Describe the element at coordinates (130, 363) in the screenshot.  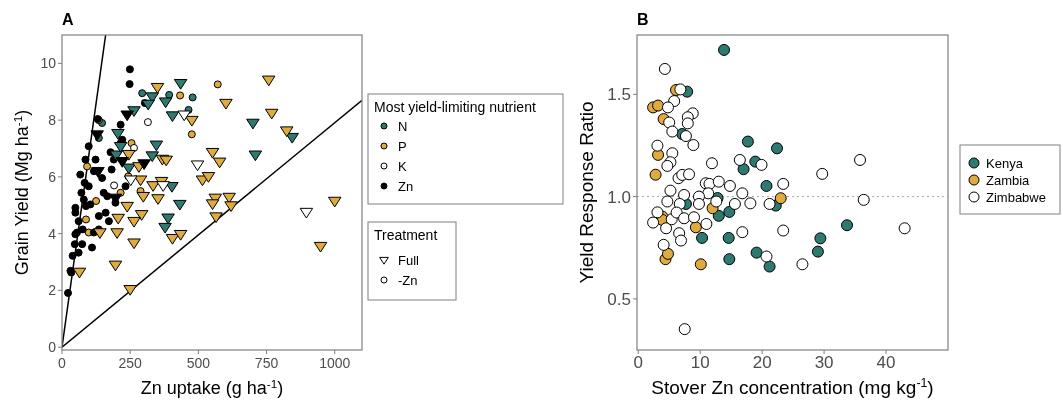
I see `x-tick-label: 250` at that location.